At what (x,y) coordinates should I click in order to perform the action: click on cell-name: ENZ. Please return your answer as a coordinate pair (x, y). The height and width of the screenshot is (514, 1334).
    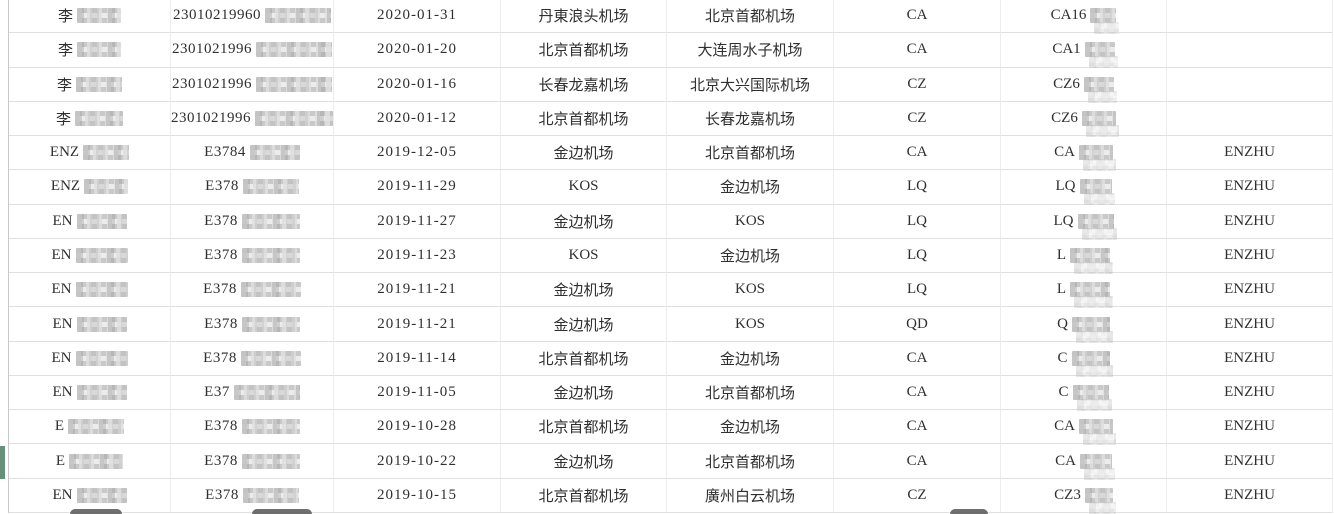
    Looking at the image, I should click on (90, 153).